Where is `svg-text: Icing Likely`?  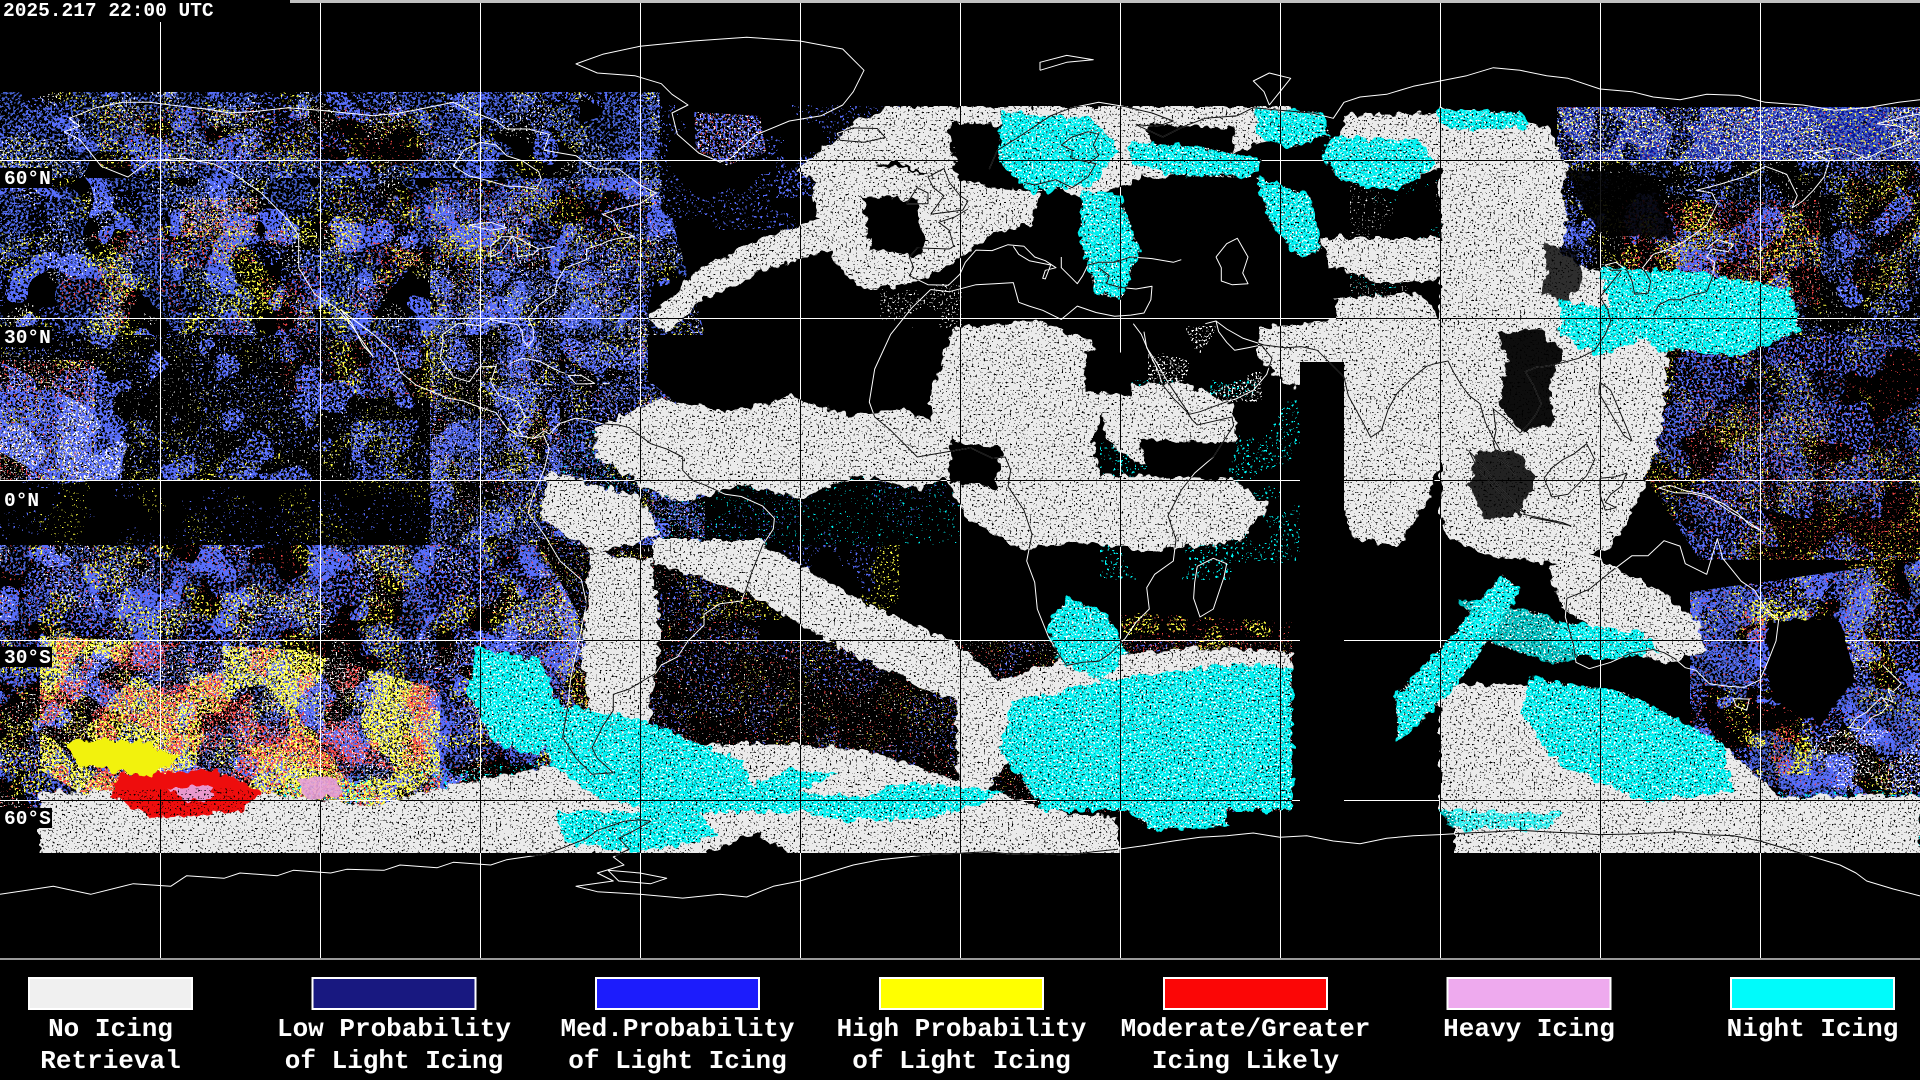 svg-text: Icing Likely is located at coordinates (1246, 1061).